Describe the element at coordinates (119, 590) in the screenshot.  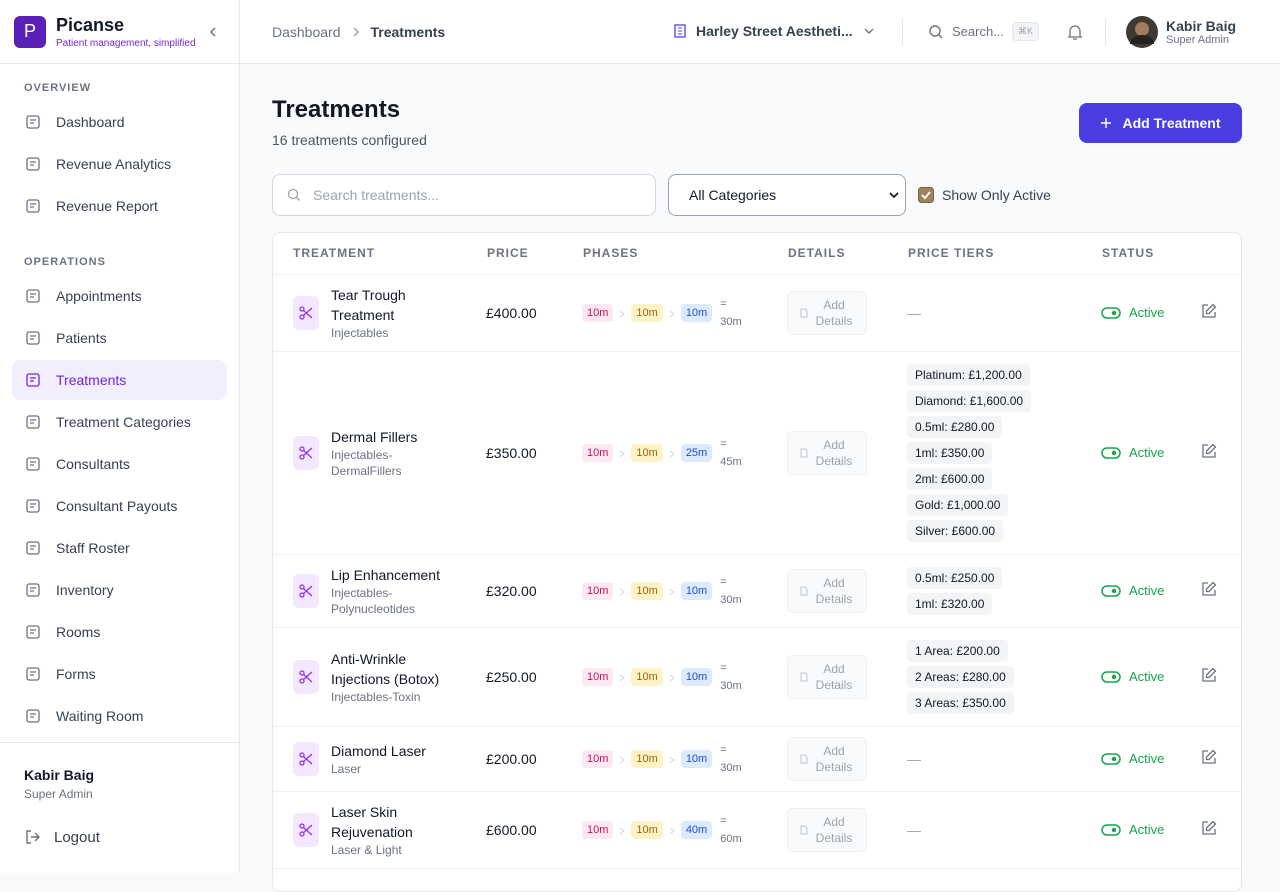
I see `nav-item: Inventory` at that location.